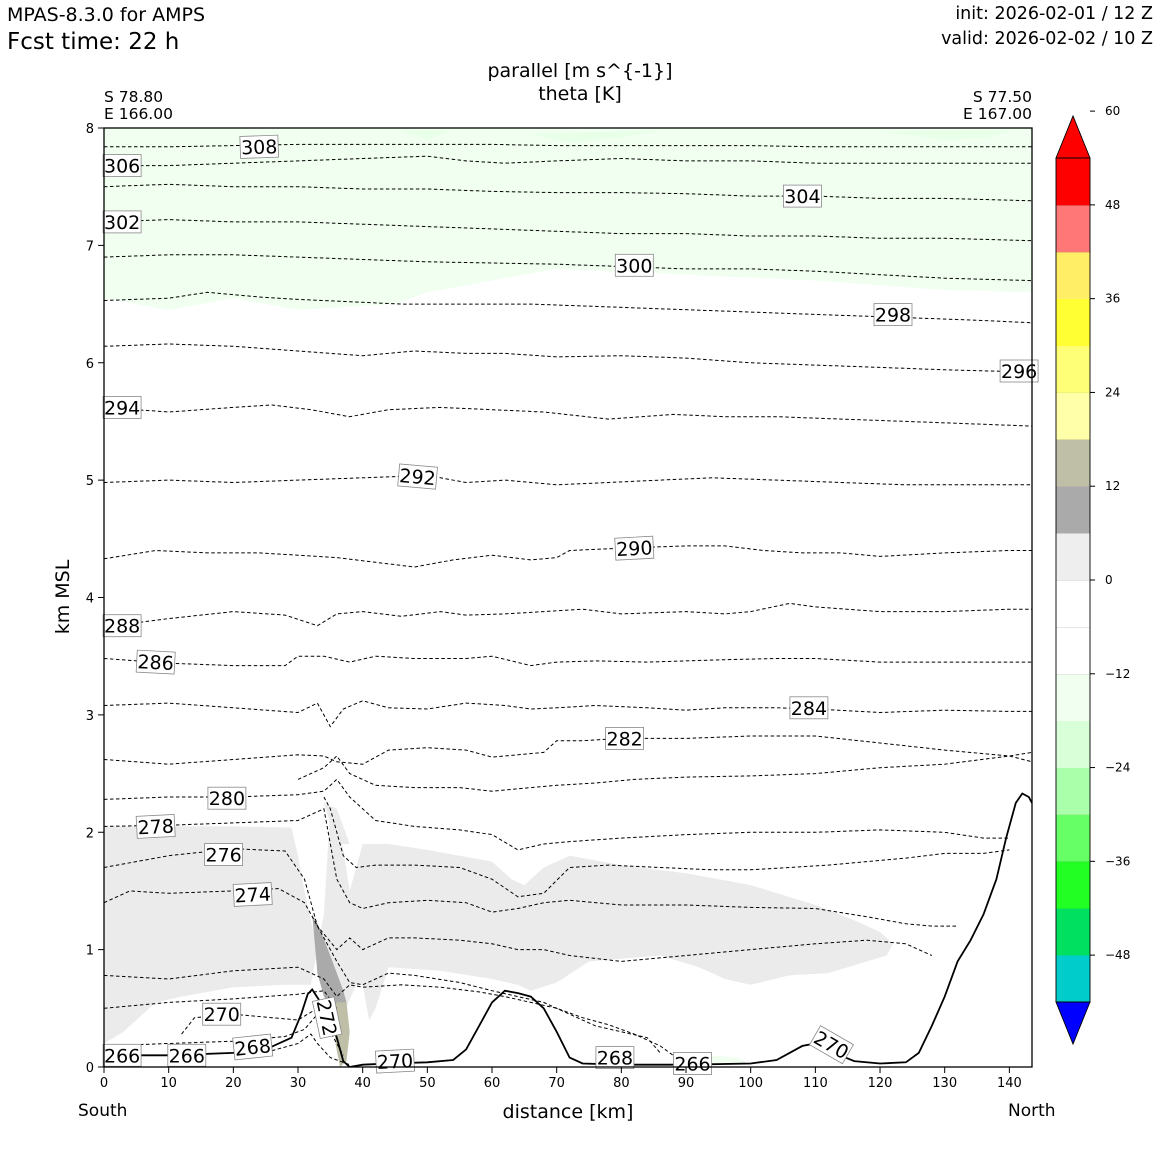  What do you see at coordinates (122, 408) in the screenshot?
I see `contour-label-text: 294` at bounding box center [122, 408].